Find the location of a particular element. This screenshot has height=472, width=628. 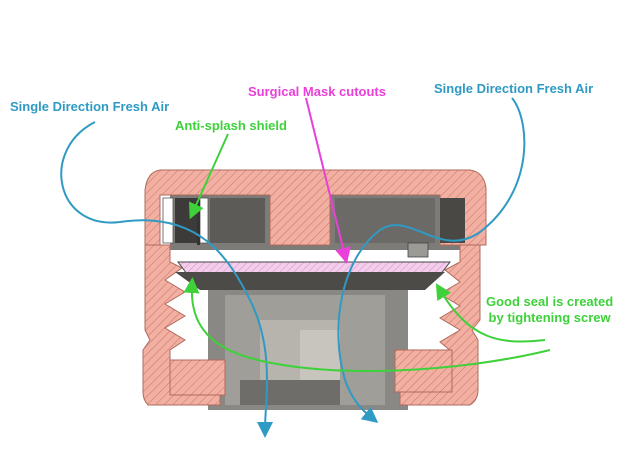

housing-left-wall is located at coordinates (181, 325).